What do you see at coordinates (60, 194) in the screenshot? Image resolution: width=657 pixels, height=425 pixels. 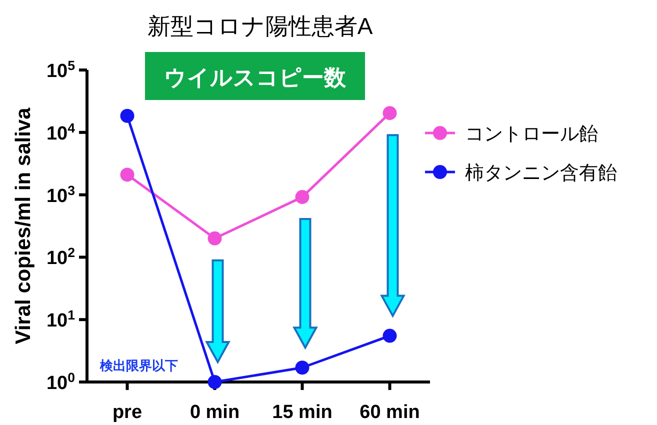 I see `y-tick-label: 10$^{3}$` at bounding box center [60, 194].